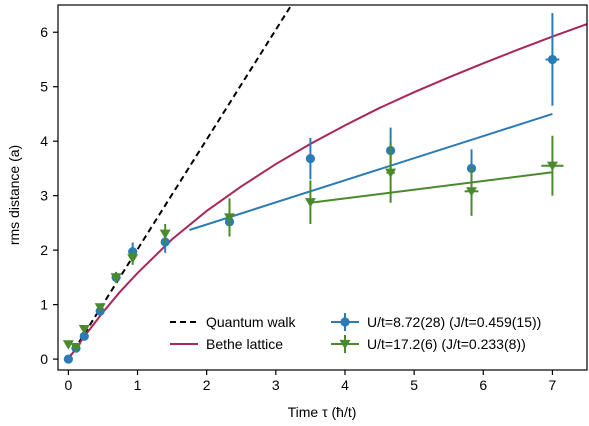 This screenshot has width=589, height=426. I want to click on y-tick-label: 5, so click(44, 87).